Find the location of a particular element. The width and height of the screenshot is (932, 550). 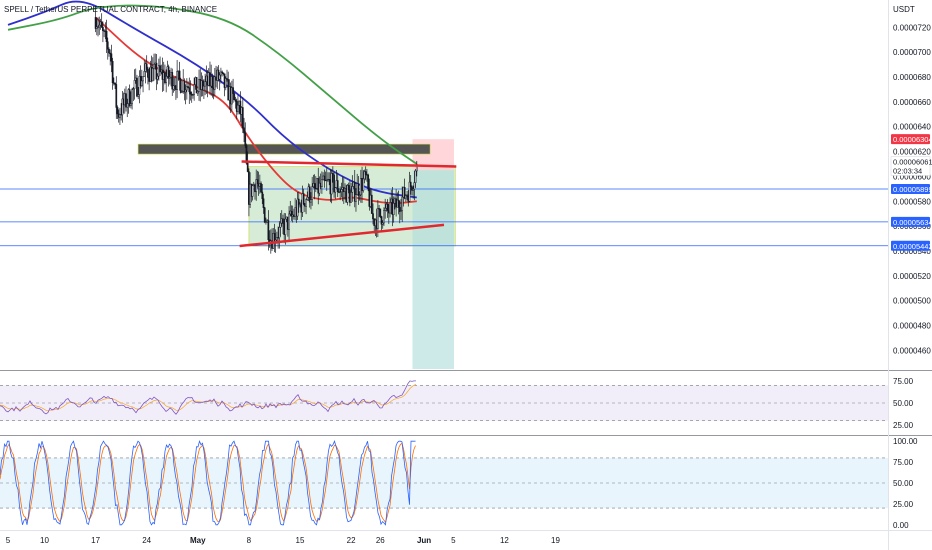

y-tick-label: 0.0000660 is located at coordinates (912, 102).